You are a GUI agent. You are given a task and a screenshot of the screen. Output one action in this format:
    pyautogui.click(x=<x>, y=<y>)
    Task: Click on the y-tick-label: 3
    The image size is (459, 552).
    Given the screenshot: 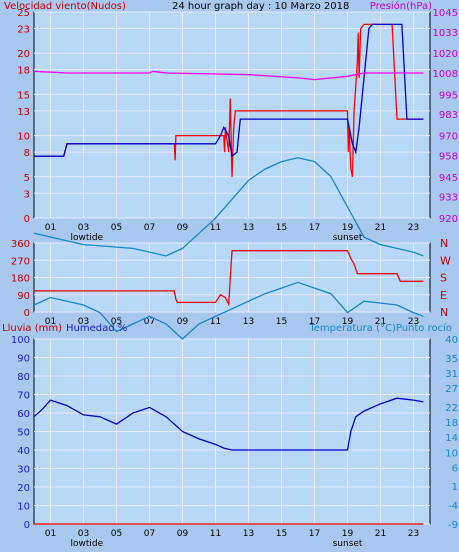 What is the action you would take?
    pyautogui.click(x=27, y=194)
    